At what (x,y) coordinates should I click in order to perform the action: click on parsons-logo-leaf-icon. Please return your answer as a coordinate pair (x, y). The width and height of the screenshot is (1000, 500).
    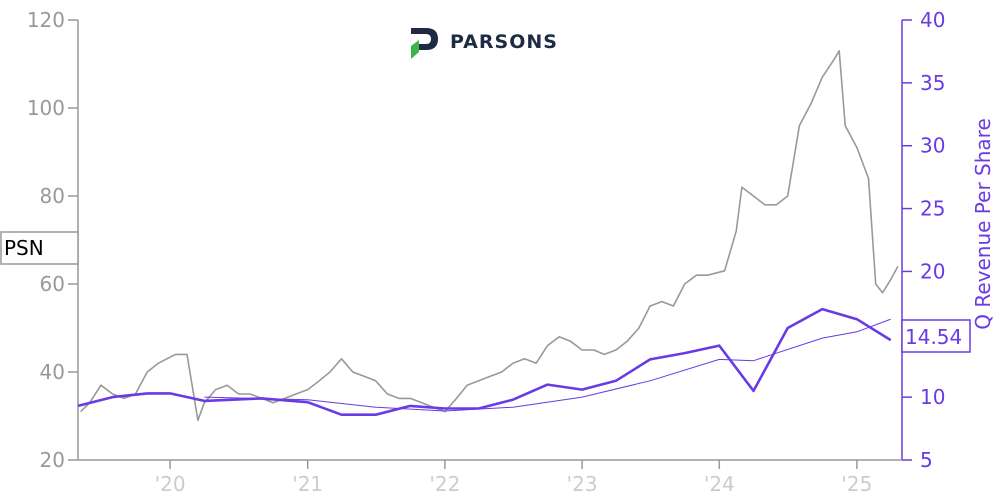
    Looking at the image, I should click on (415, 49).